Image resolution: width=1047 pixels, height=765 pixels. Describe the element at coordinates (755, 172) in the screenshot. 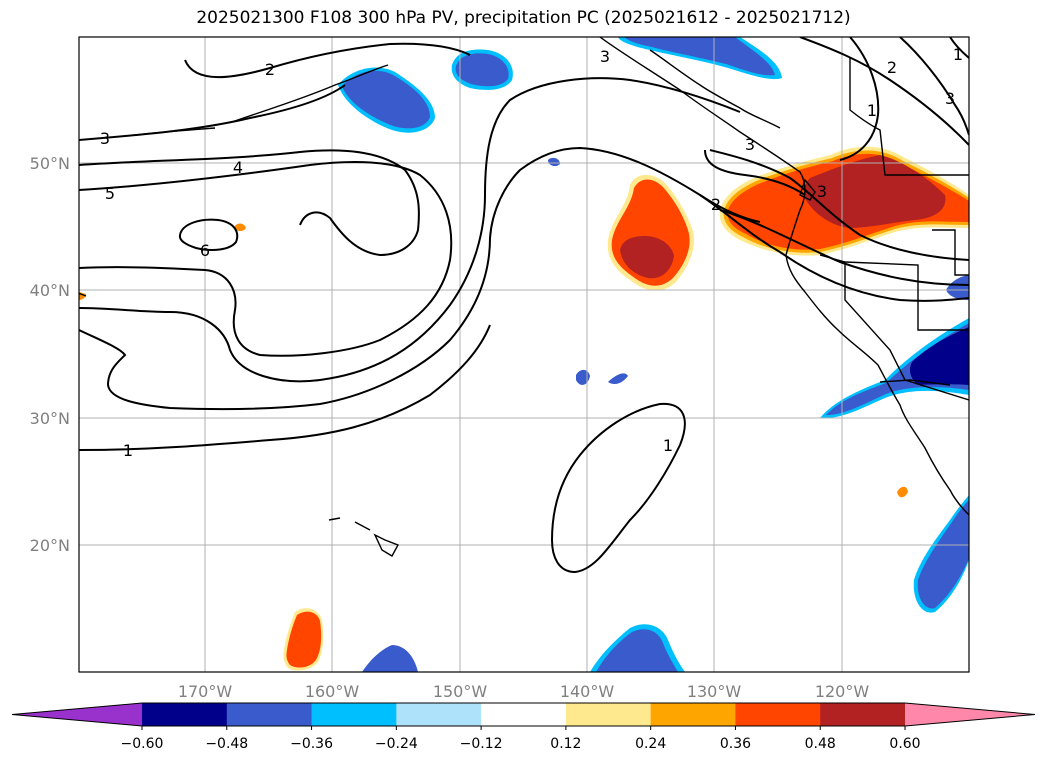

I see `contour-3-inner` at that location.